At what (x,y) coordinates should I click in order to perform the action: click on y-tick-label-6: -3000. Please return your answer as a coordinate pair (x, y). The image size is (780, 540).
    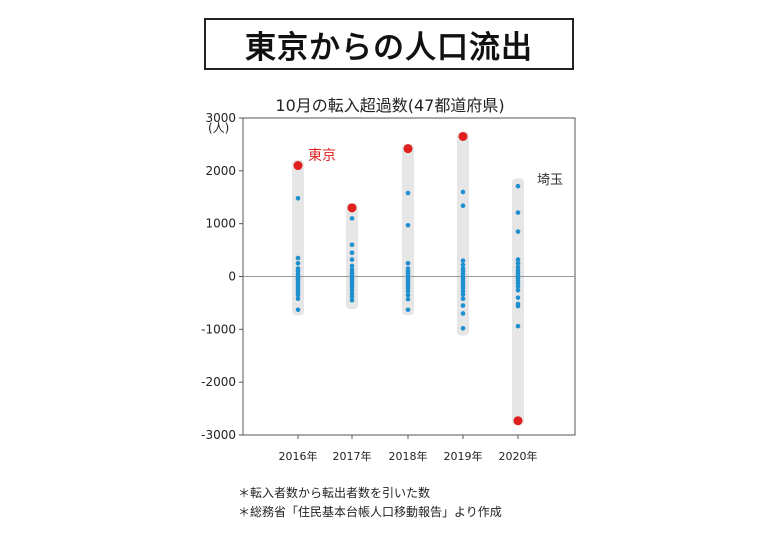
    Looking at the image, I should click on (218, 435).